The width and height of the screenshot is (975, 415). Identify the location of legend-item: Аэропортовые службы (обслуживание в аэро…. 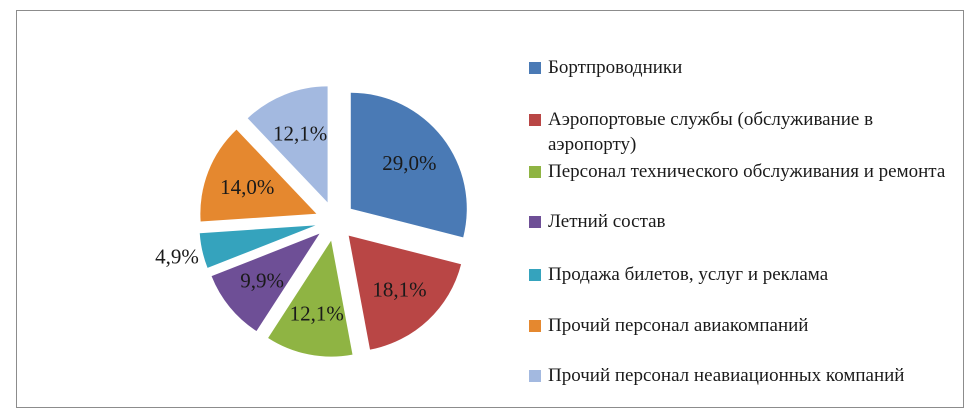
(744, 132).